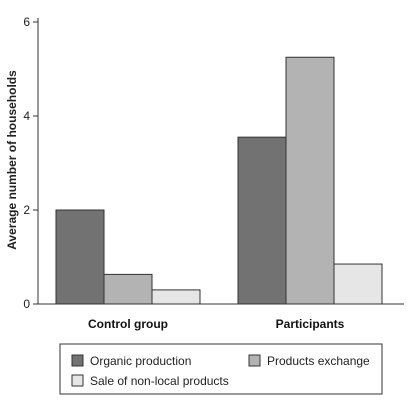  What do you see at coordinates (159, 381) in the screenshot?
I see `legend-label: Sale of non-local products` at bounding box center [159, 381].